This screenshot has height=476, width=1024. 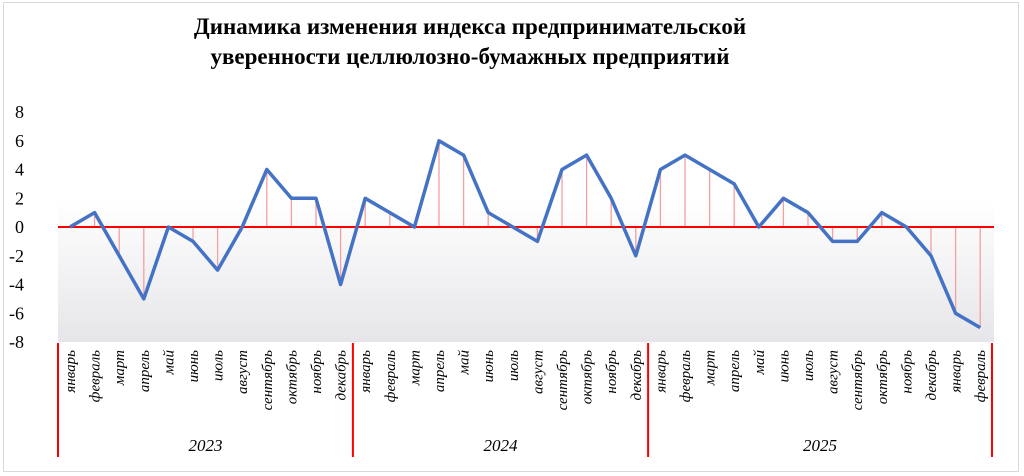 What do you see at coordinates (16, 313) in the screenshot?
I see `y-tick-label: -6` at bounding box center [16, 313].